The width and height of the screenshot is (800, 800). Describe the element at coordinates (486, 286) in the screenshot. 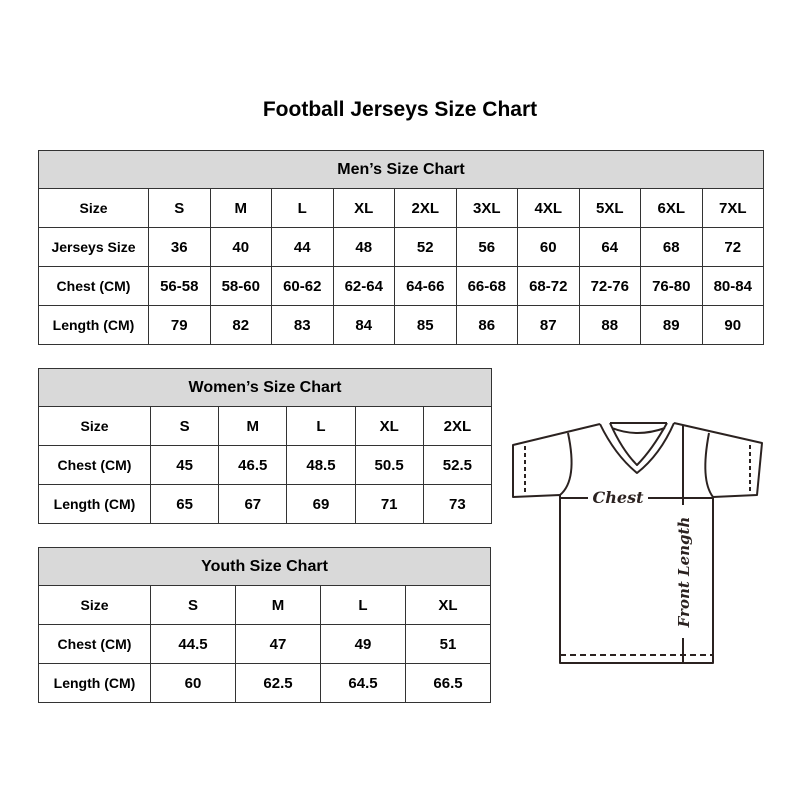

I see `table-cell: 66-68` at that location.